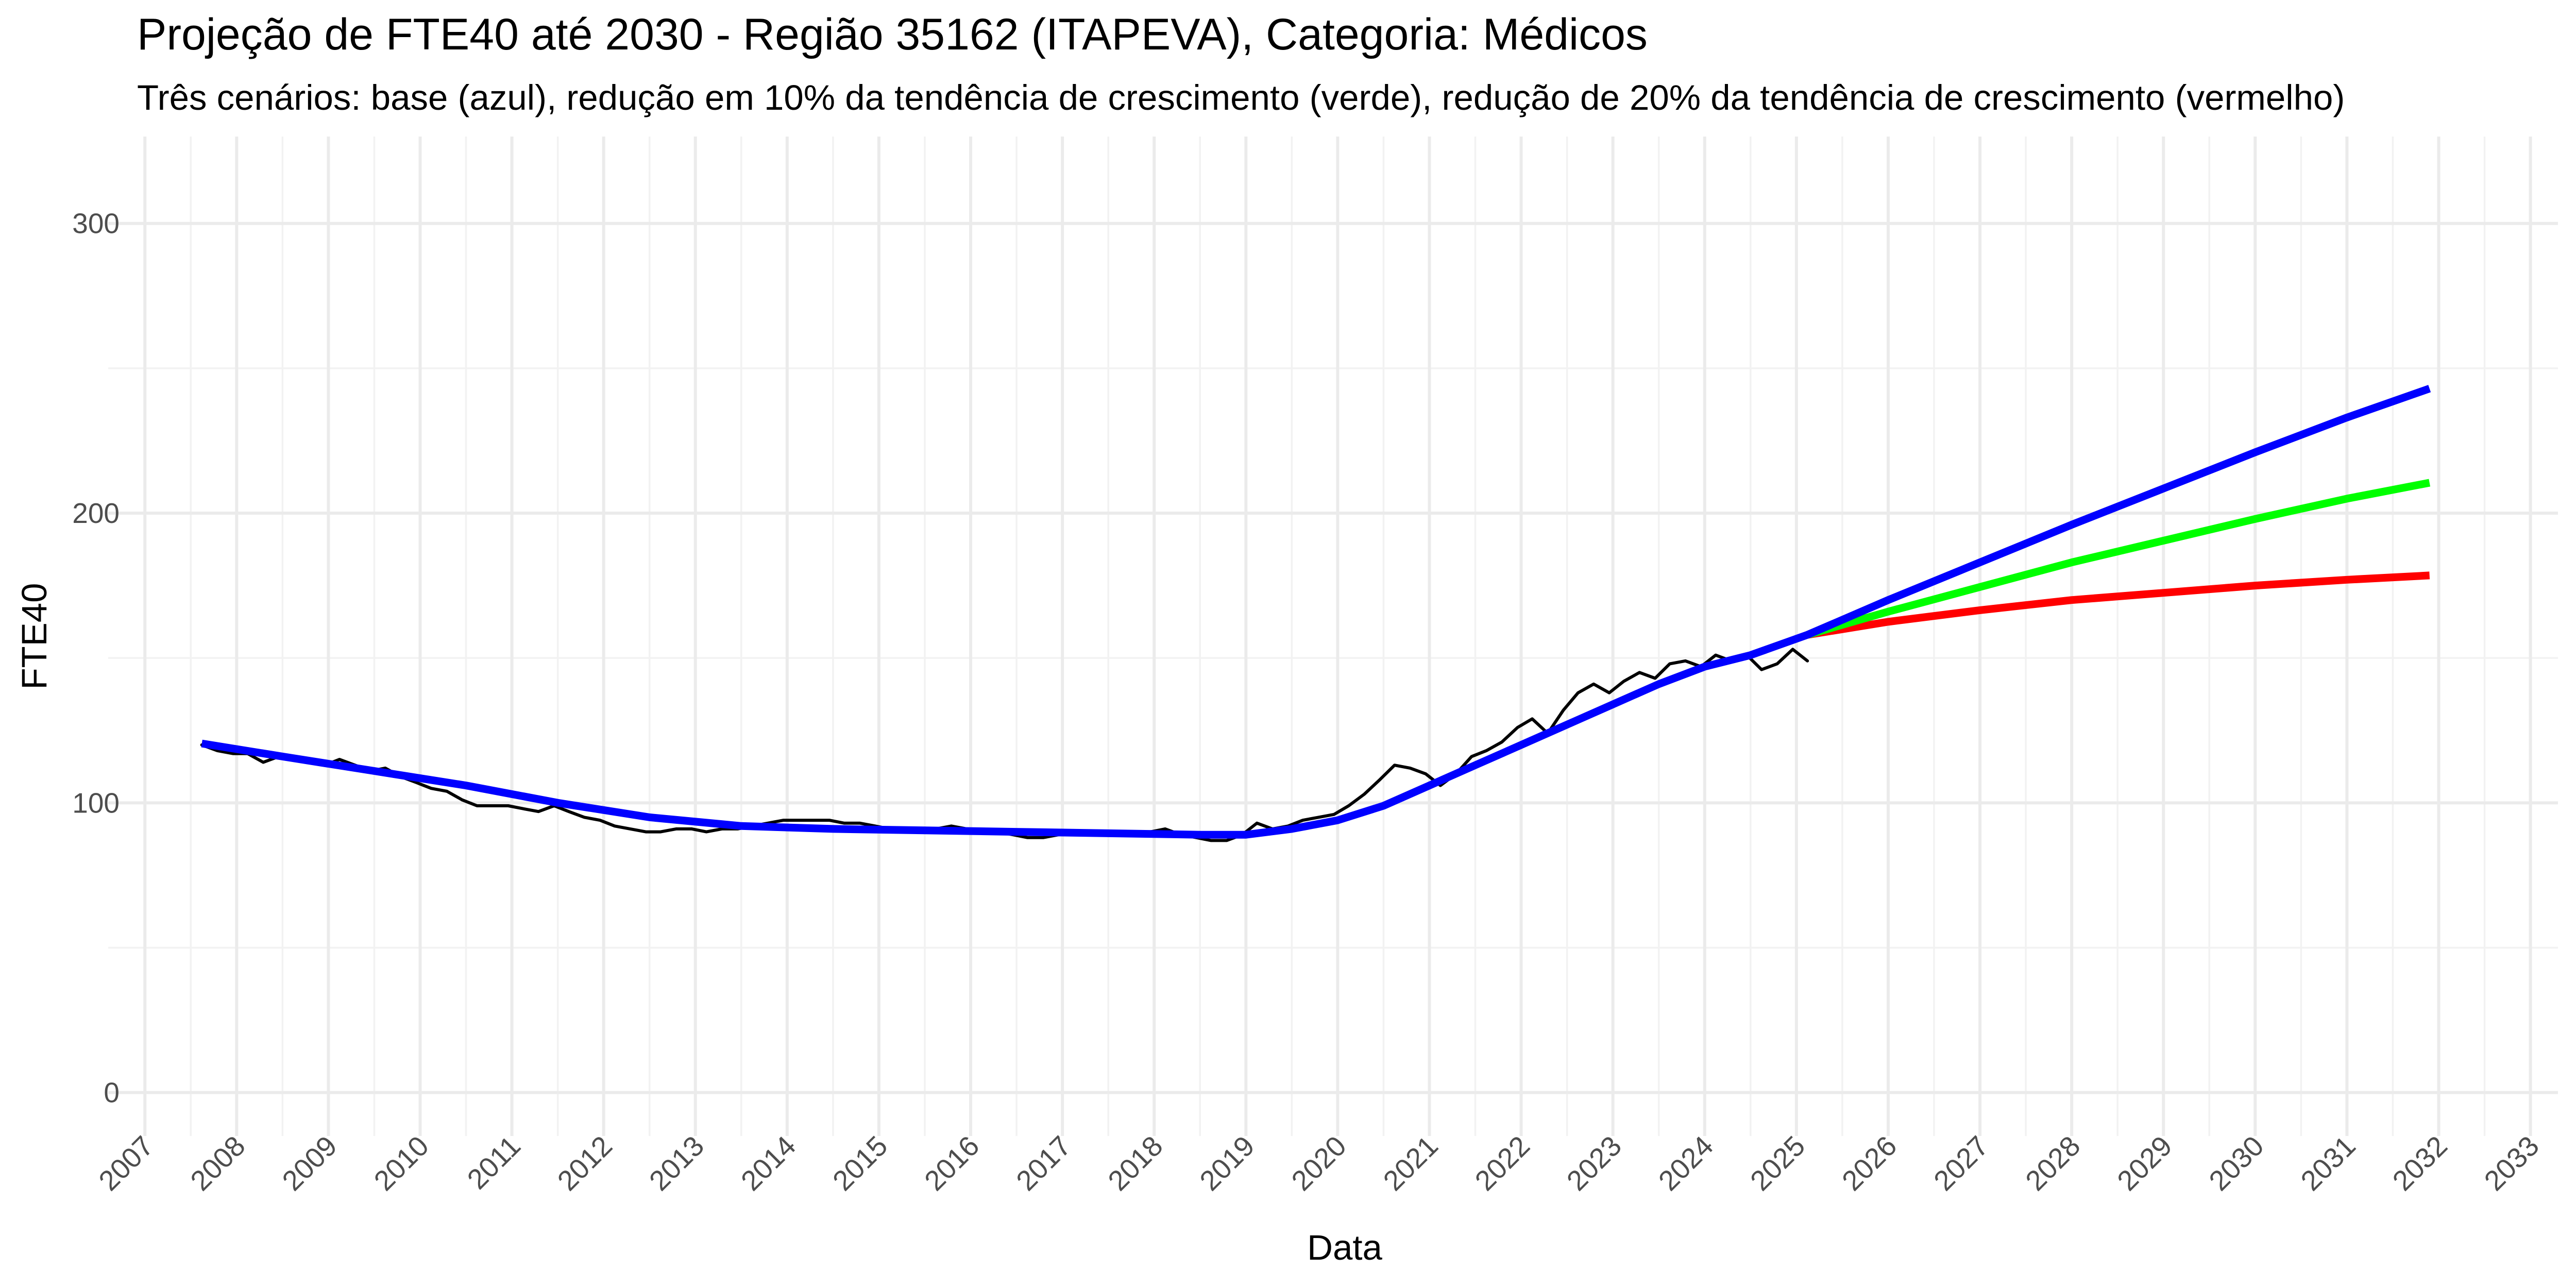 The height and width of the screenshot is (1288, 2576). I want to click on y-tick-label: 200, so click(96, 513).